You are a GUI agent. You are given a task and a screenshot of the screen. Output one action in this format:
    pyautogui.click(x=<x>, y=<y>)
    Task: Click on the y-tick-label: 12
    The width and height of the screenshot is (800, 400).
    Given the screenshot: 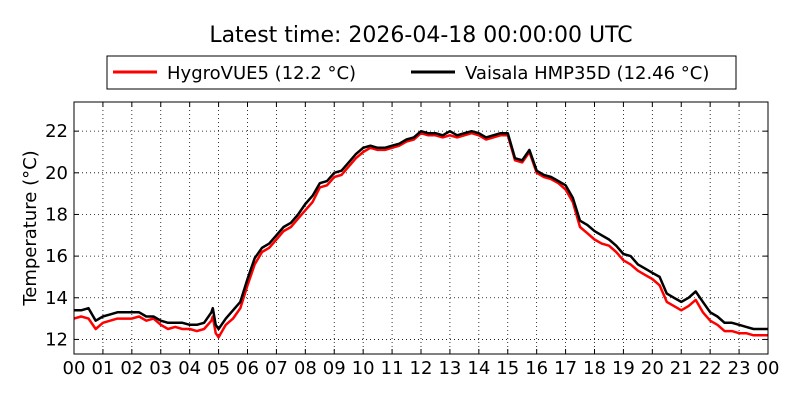 What is the action you would take?
    pyautogui.click(x=56, y=339)
    